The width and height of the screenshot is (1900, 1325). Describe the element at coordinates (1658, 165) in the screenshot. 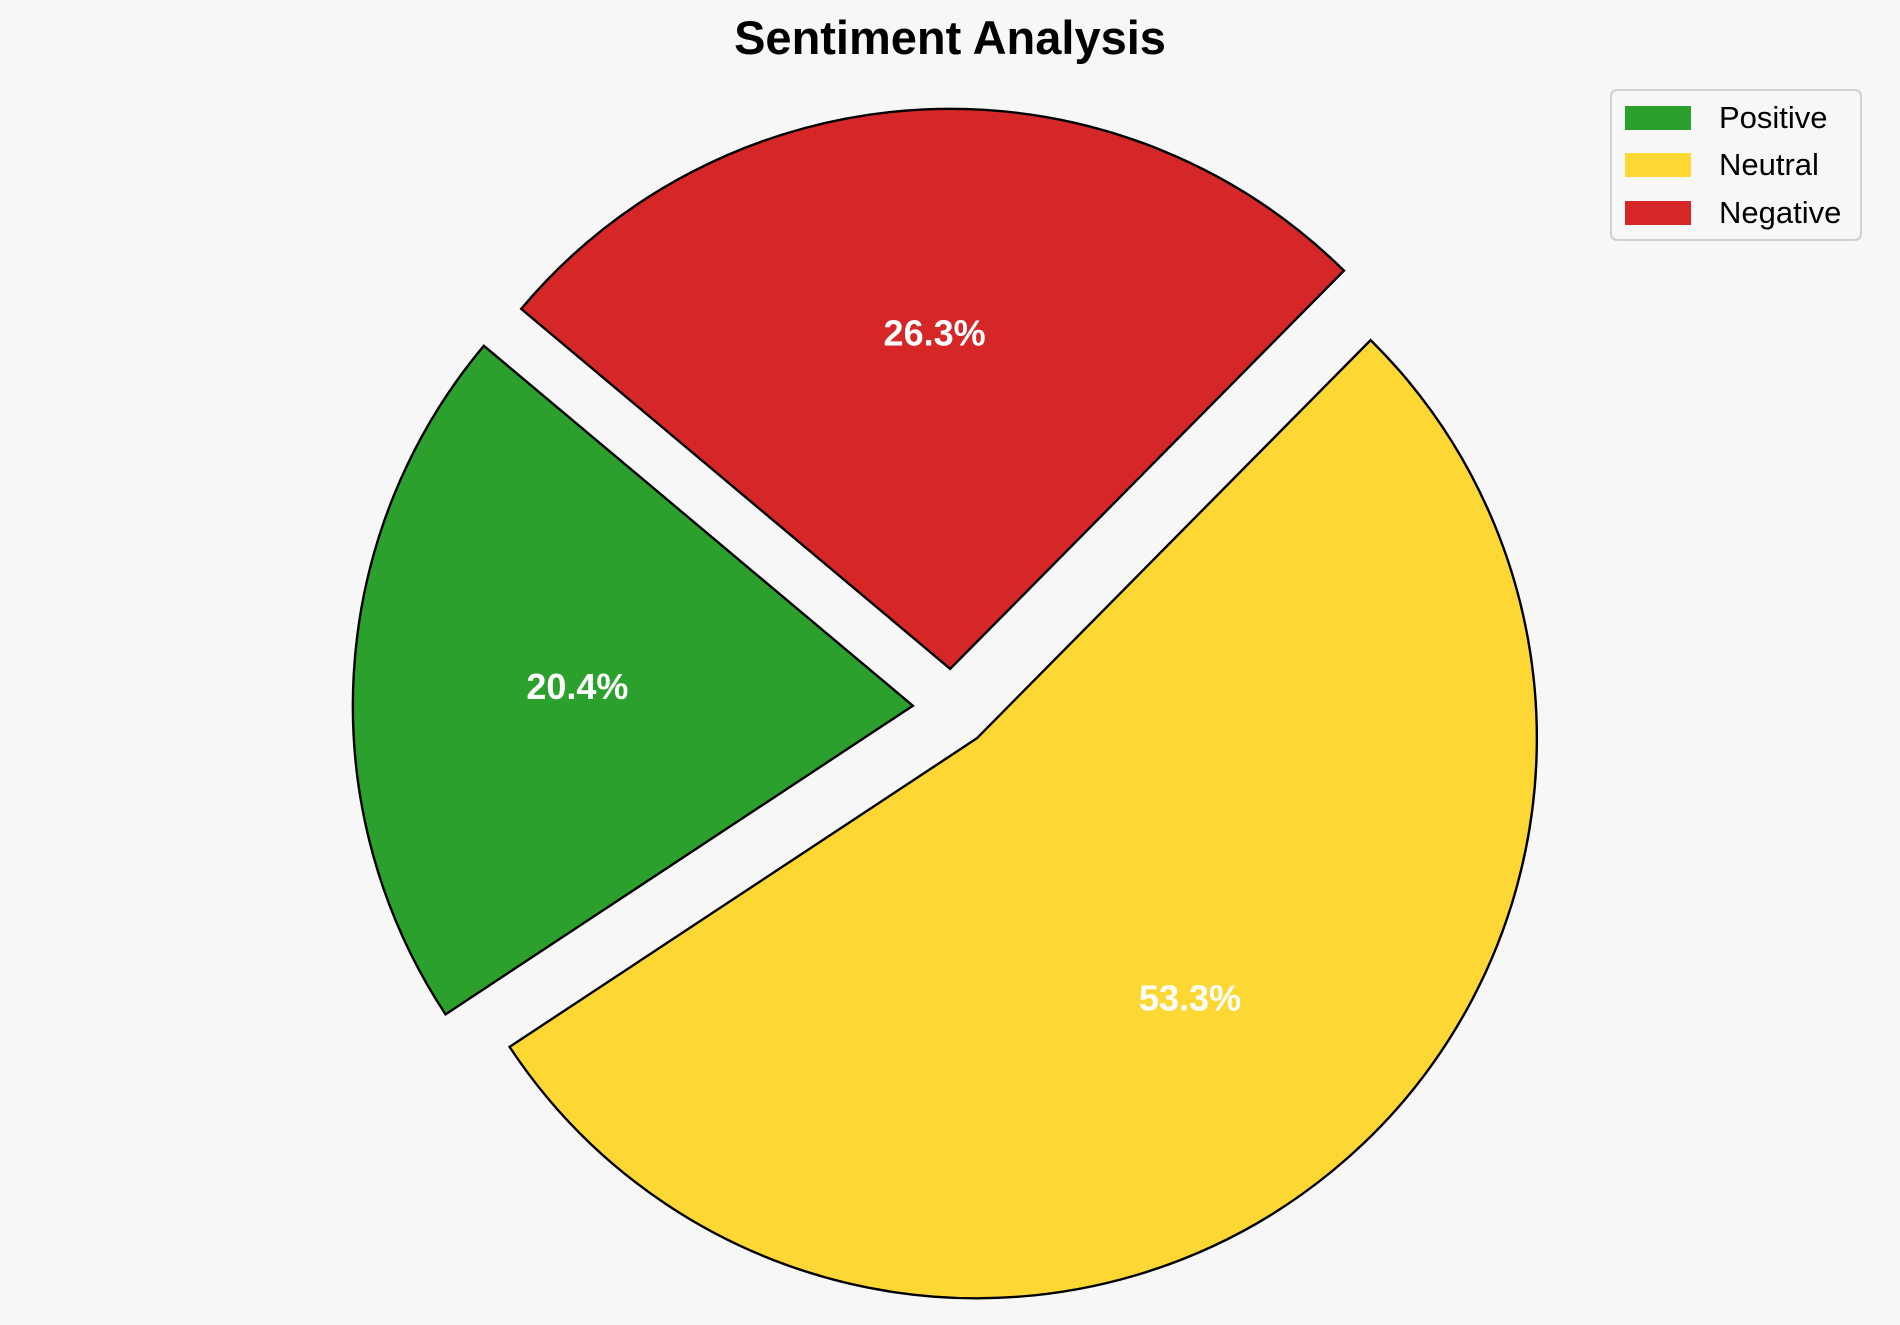

I see `legend-swatch-neutral` at that location.